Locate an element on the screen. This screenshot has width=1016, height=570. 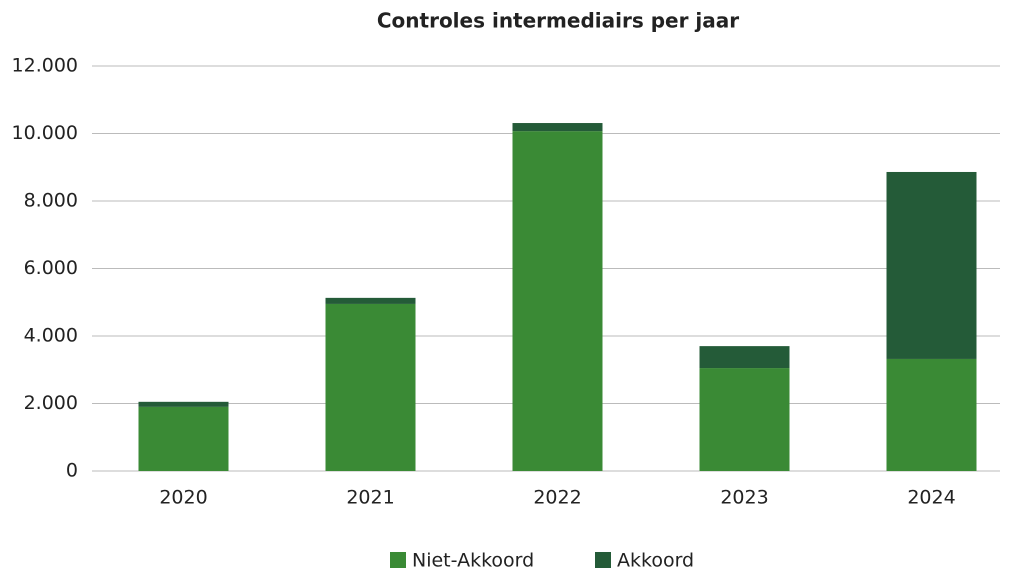
y-tick-label: 2.000 is located at coordinates (51, 403).